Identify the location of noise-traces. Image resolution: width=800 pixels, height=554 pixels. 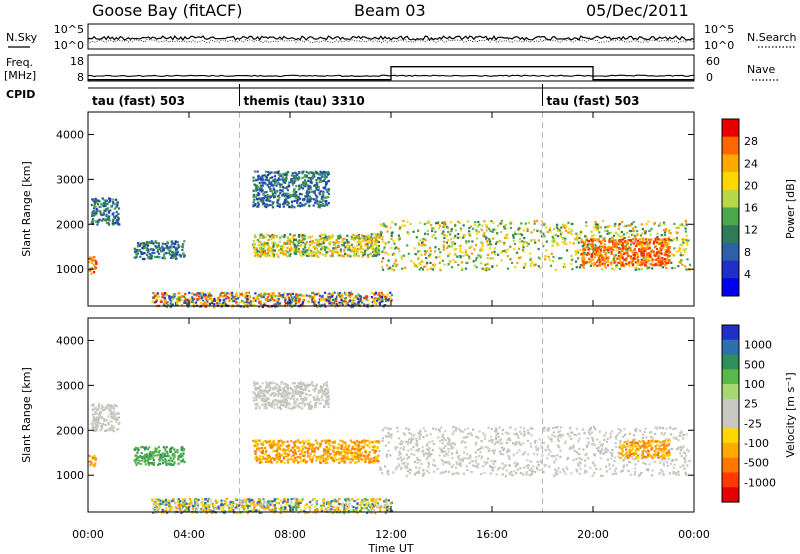
(391, 39).